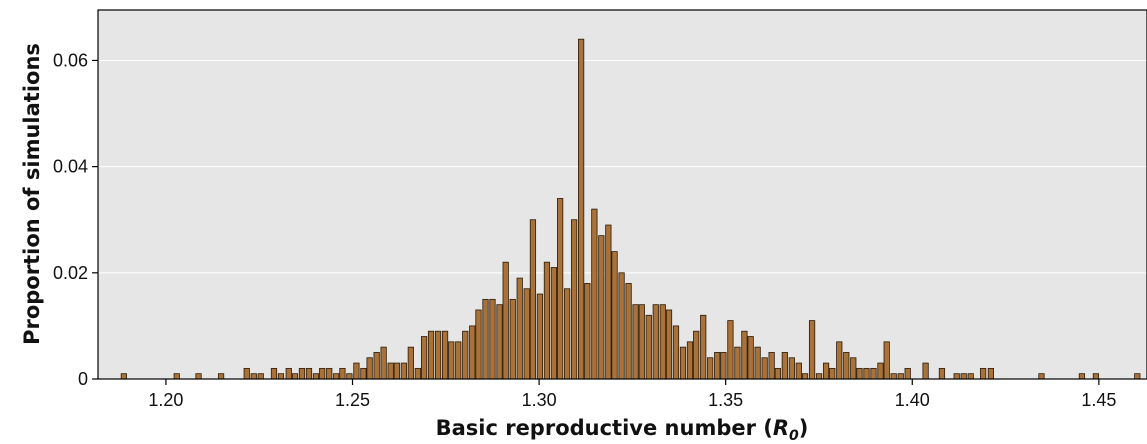  Describe the element at coordinates (622, 430) in the screenshot. I see `x-axis-label: Basic reproductive number (R0)` at that location.